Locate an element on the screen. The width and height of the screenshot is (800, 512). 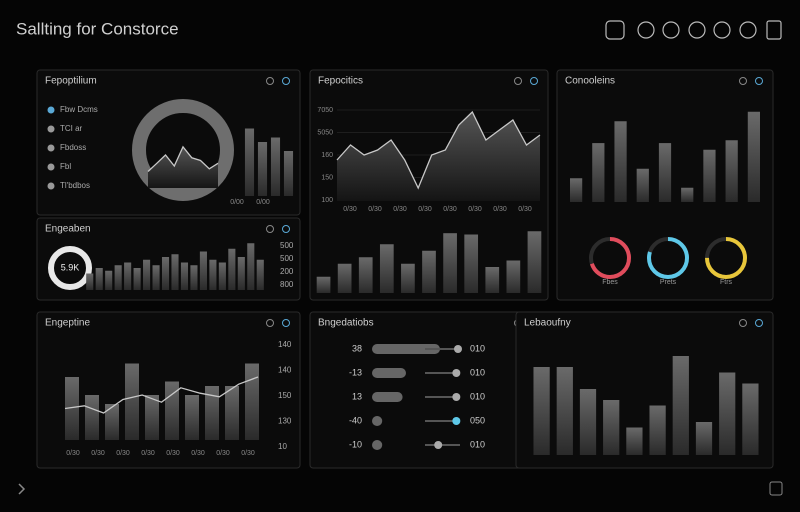
panel is located at coordinates (168, 142).